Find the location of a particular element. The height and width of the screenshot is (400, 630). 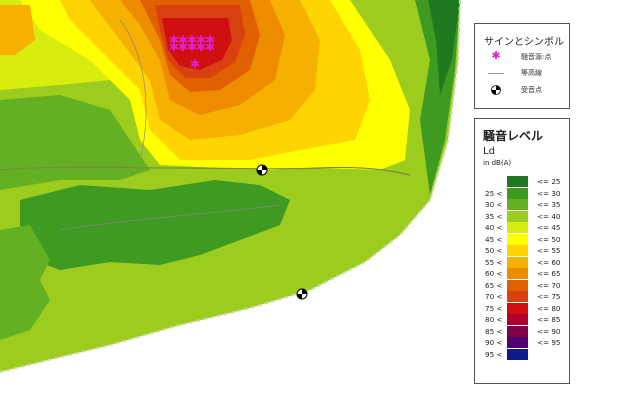

level-lower-bound: 85 < is located at coordinates (494, 331).